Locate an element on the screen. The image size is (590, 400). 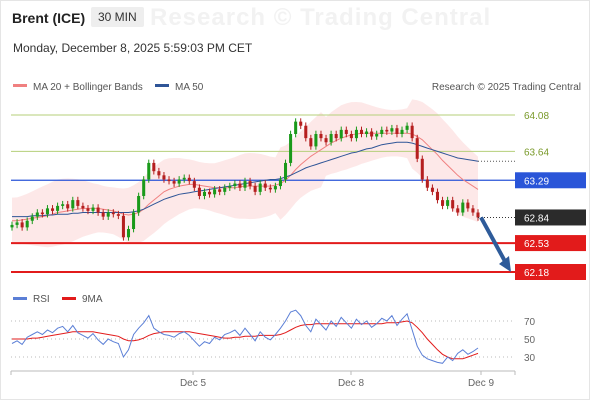
rsi-tick-50: 50 is located at coordinates (530, 340).